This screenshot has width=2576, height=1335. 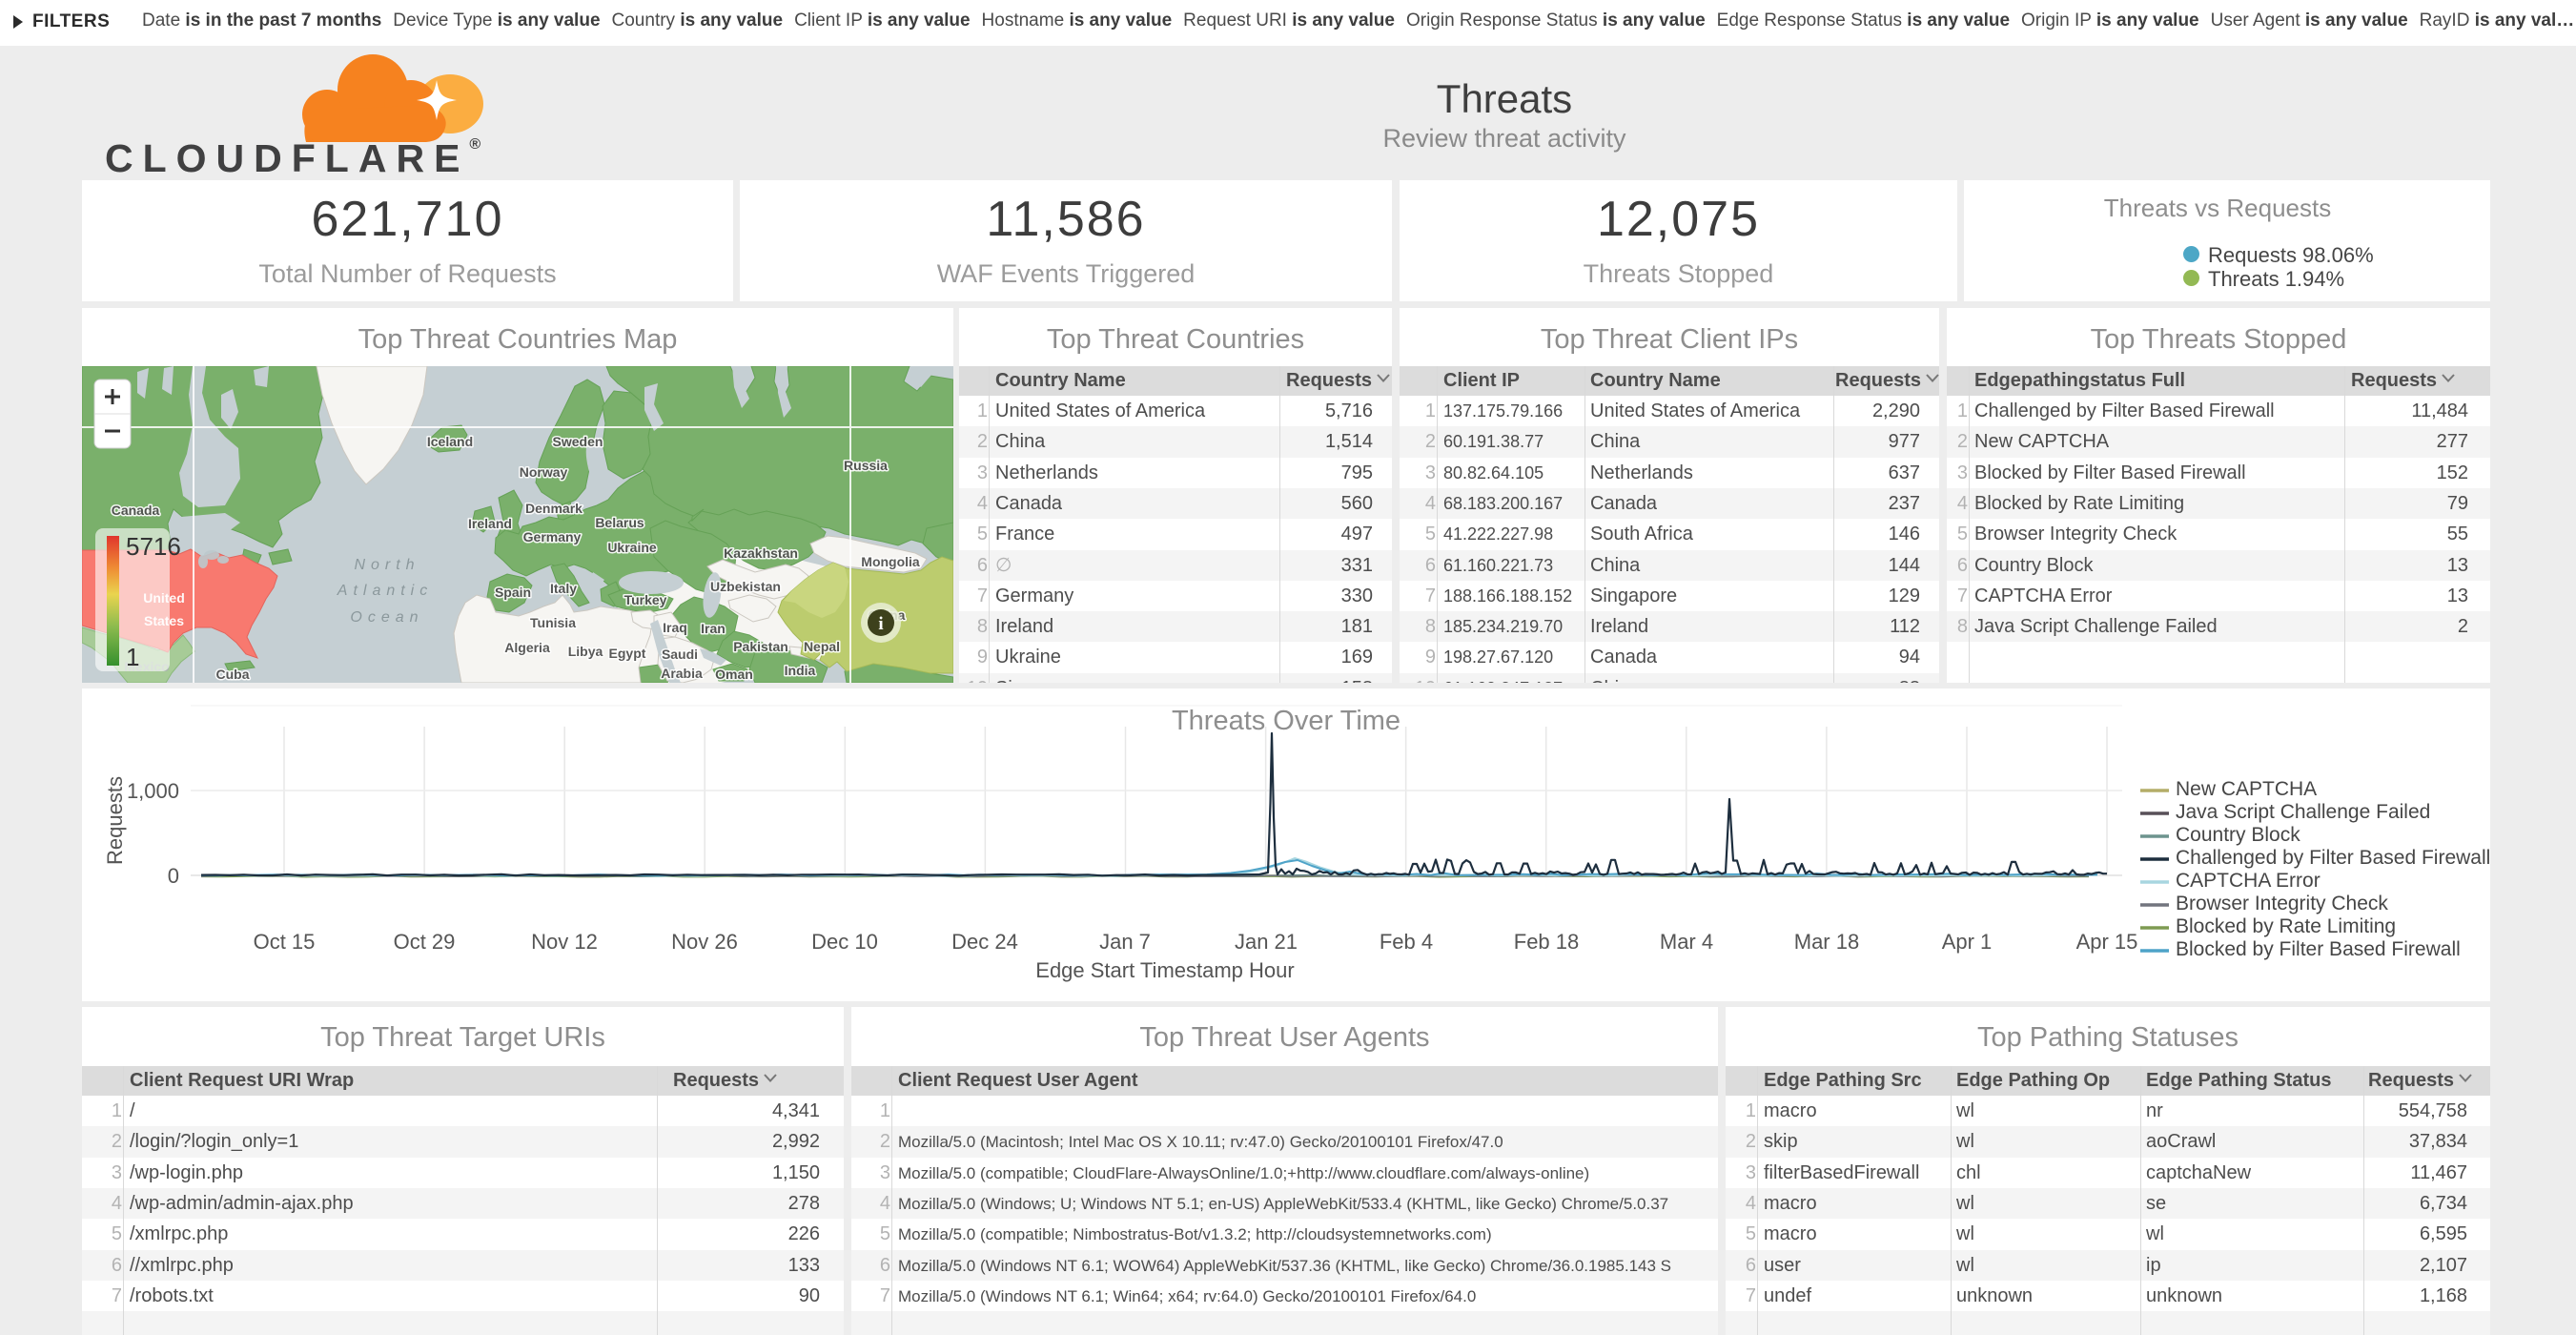 What do you see at coordinates (822, 646) in the screenshot?
I see `svg-text: Nepal` at bounding box center [822, 646].